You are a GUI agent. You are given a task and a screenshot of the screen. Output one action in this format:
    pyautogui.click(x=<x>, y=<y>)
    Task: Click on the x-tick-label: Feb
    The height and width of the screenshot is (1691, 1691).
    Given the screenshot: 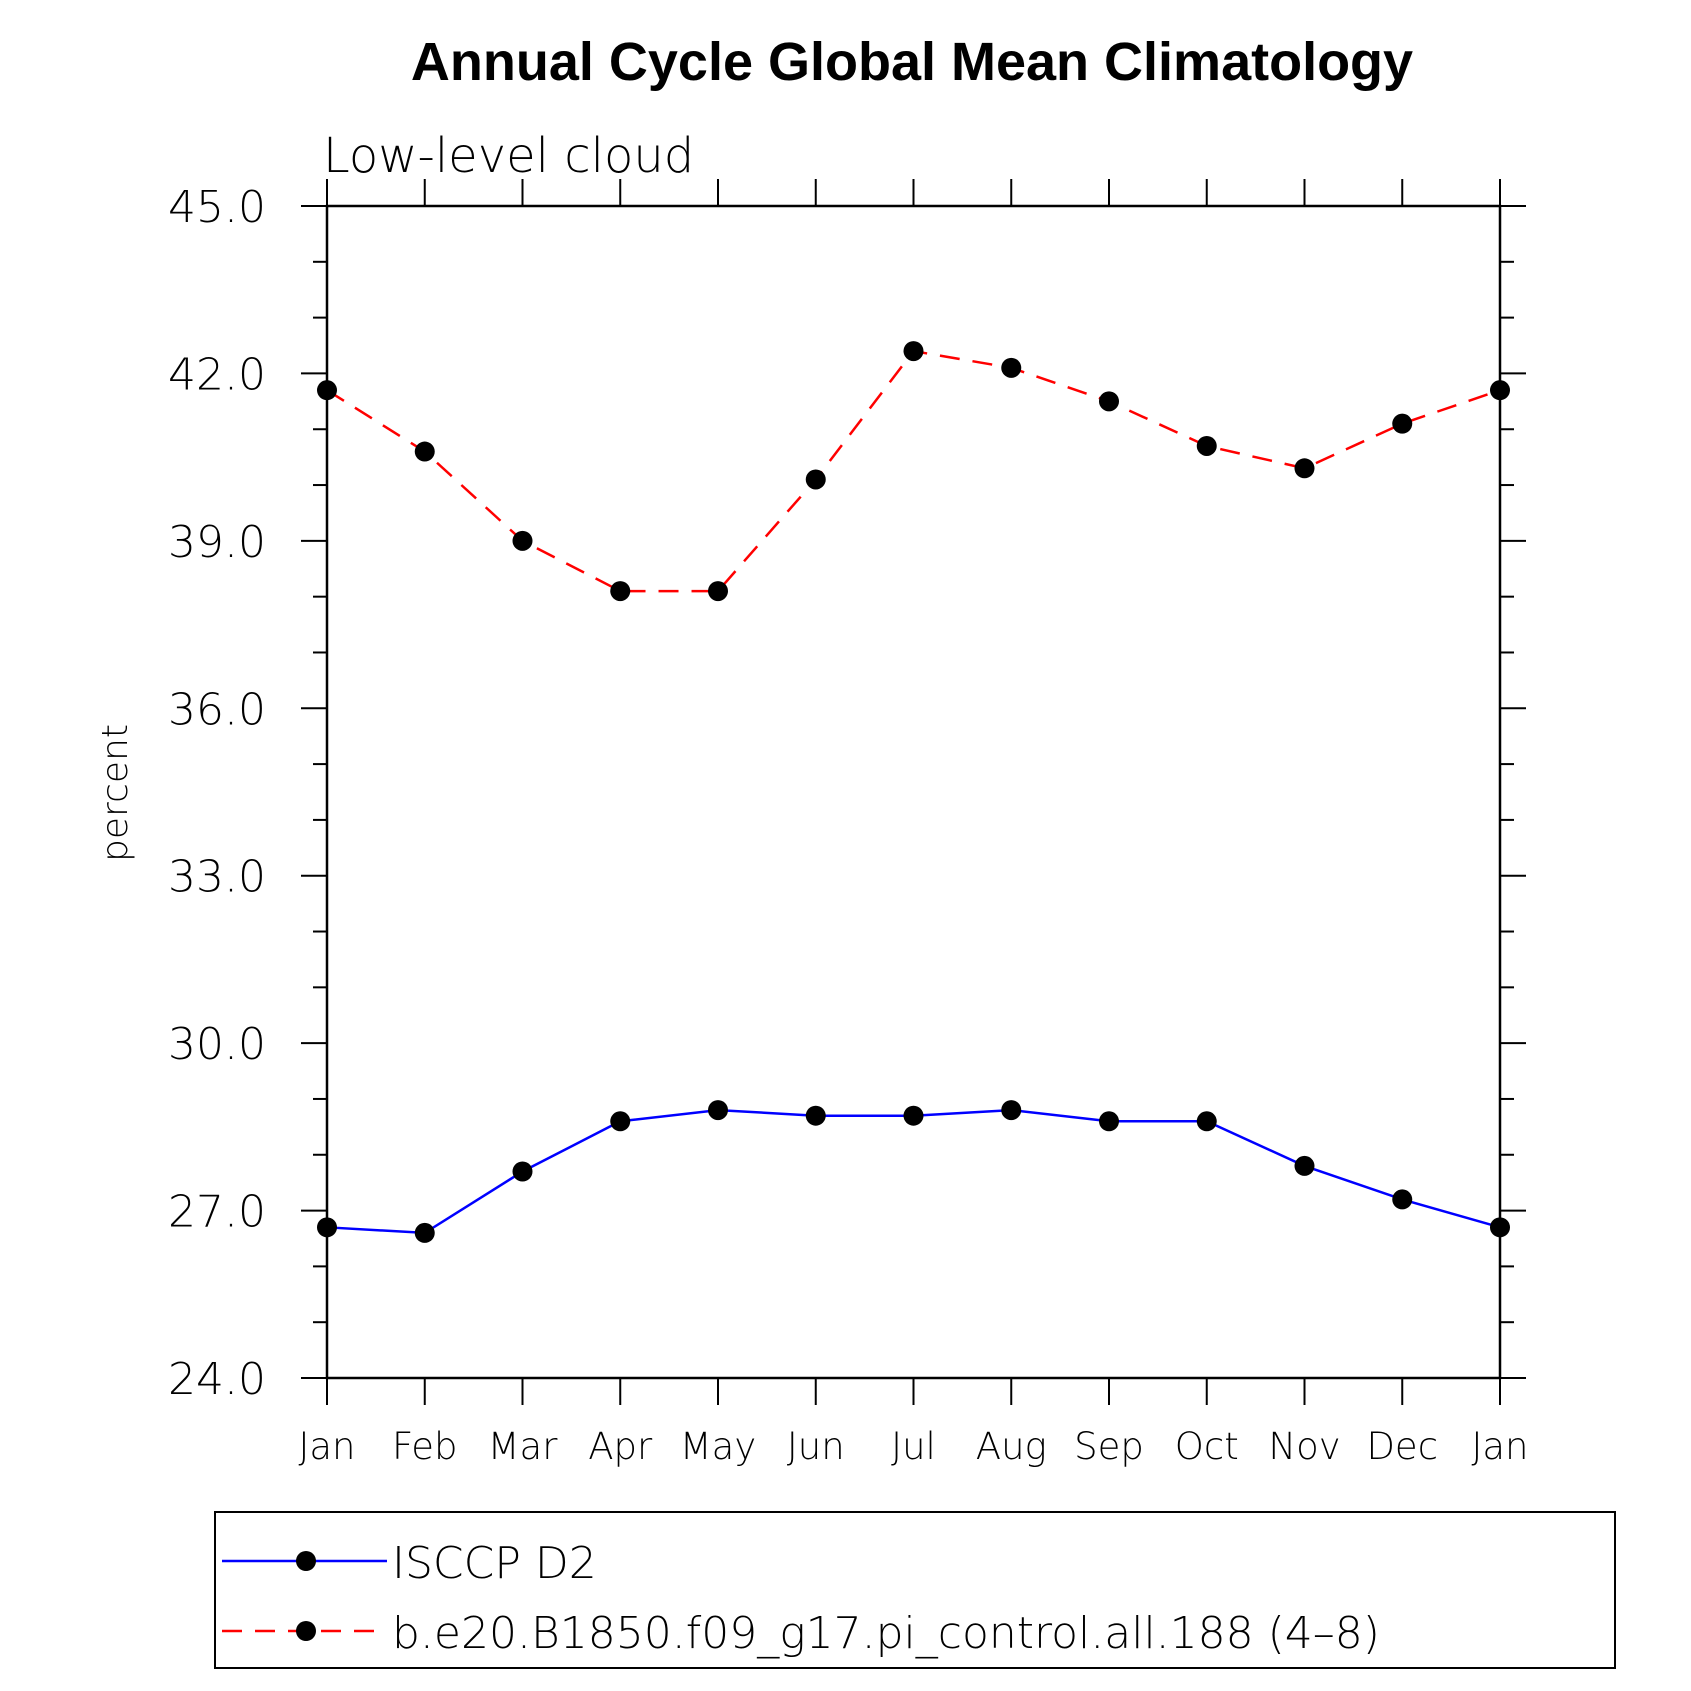 What is the action you would take?
    pyautogui.click(x=425, y=1446)
    